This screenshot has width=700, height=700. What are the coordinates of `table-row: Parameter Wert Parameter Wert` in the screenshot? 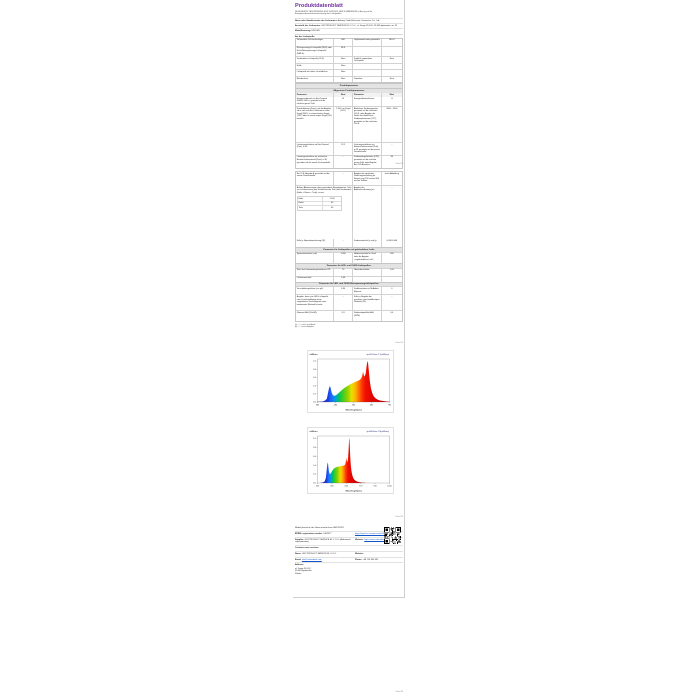 It's located at (349, 94).